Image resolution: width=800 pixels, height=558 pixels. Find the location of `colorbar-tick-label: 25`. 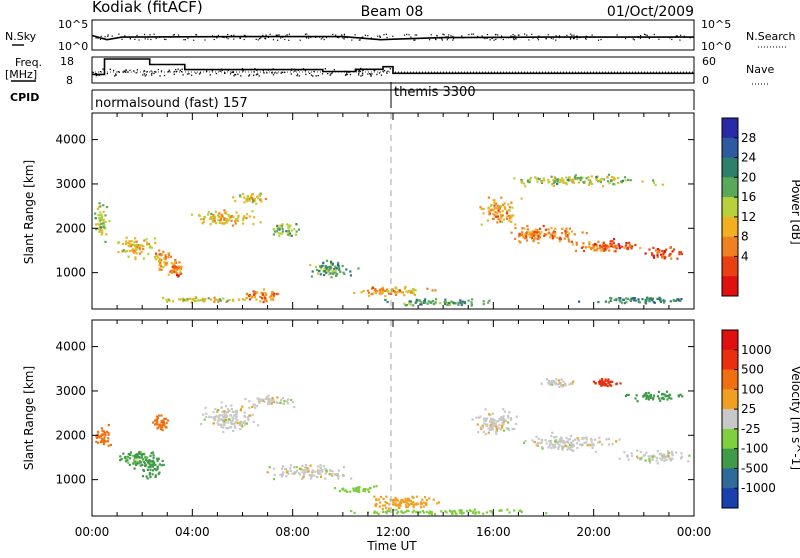

colorbar-tick-label: 25 is located at coordinates (748, 409).